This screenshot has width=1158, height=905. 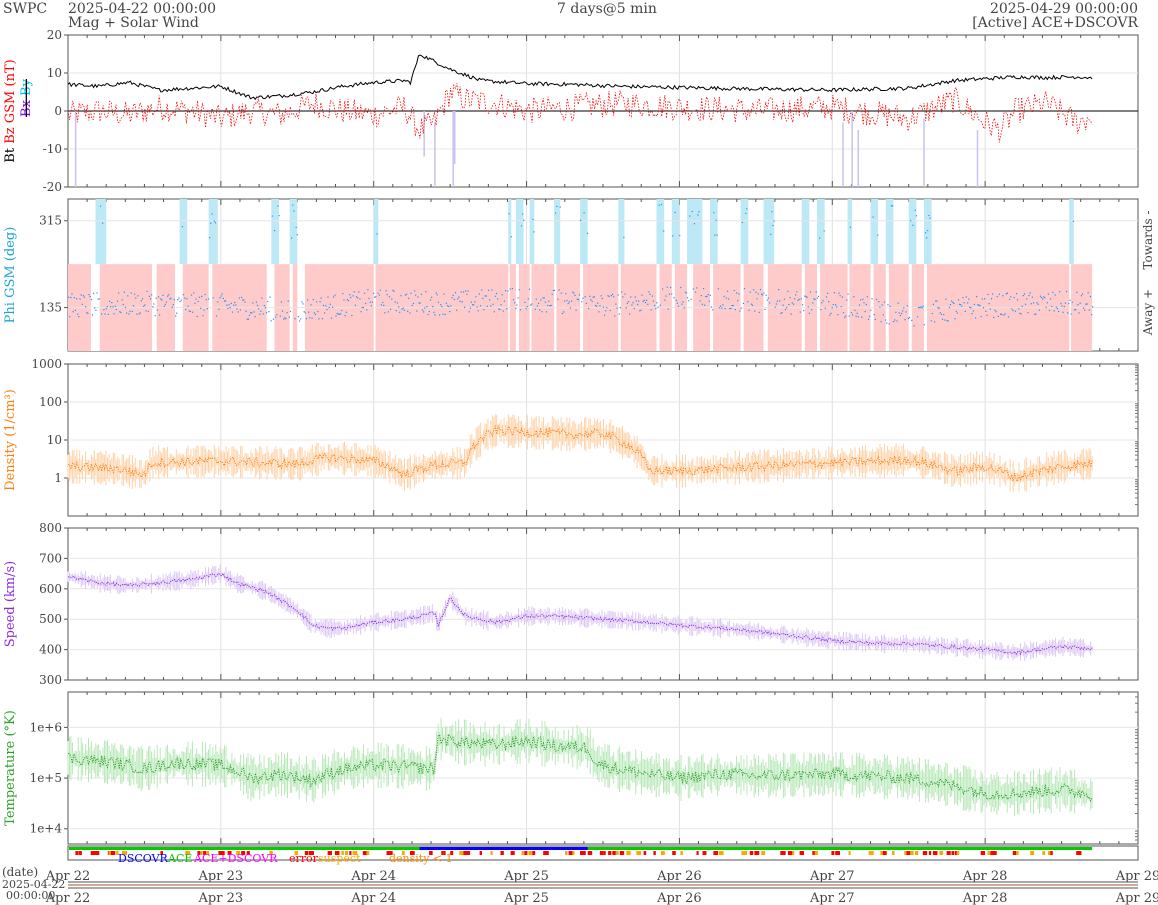 I want to click on temperature-ytick-label-0: 1e+4, so click(x=46, y=829).